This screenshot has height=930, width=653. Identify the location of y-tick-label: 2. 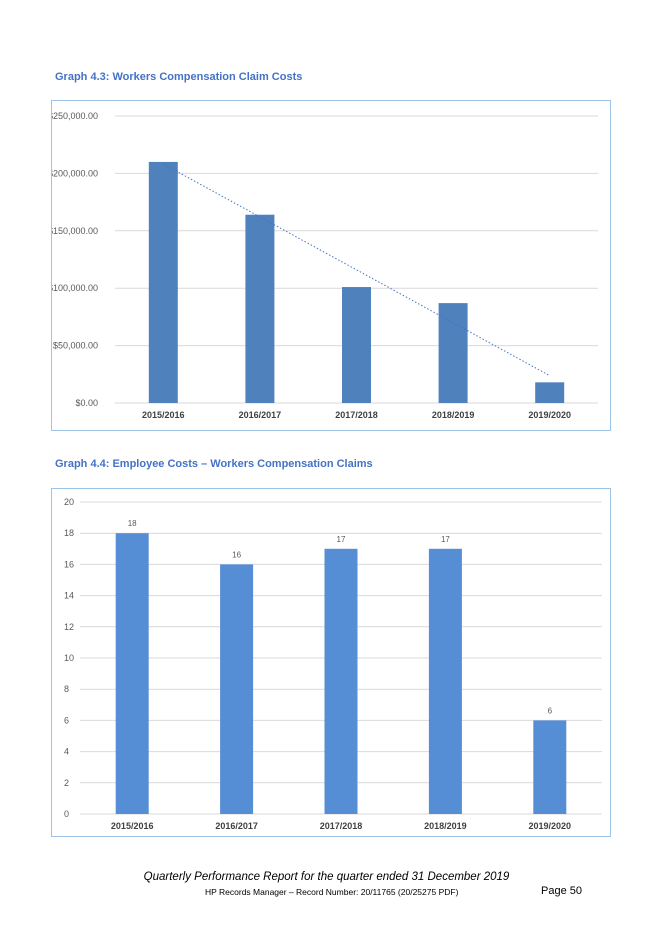
(66, 783).